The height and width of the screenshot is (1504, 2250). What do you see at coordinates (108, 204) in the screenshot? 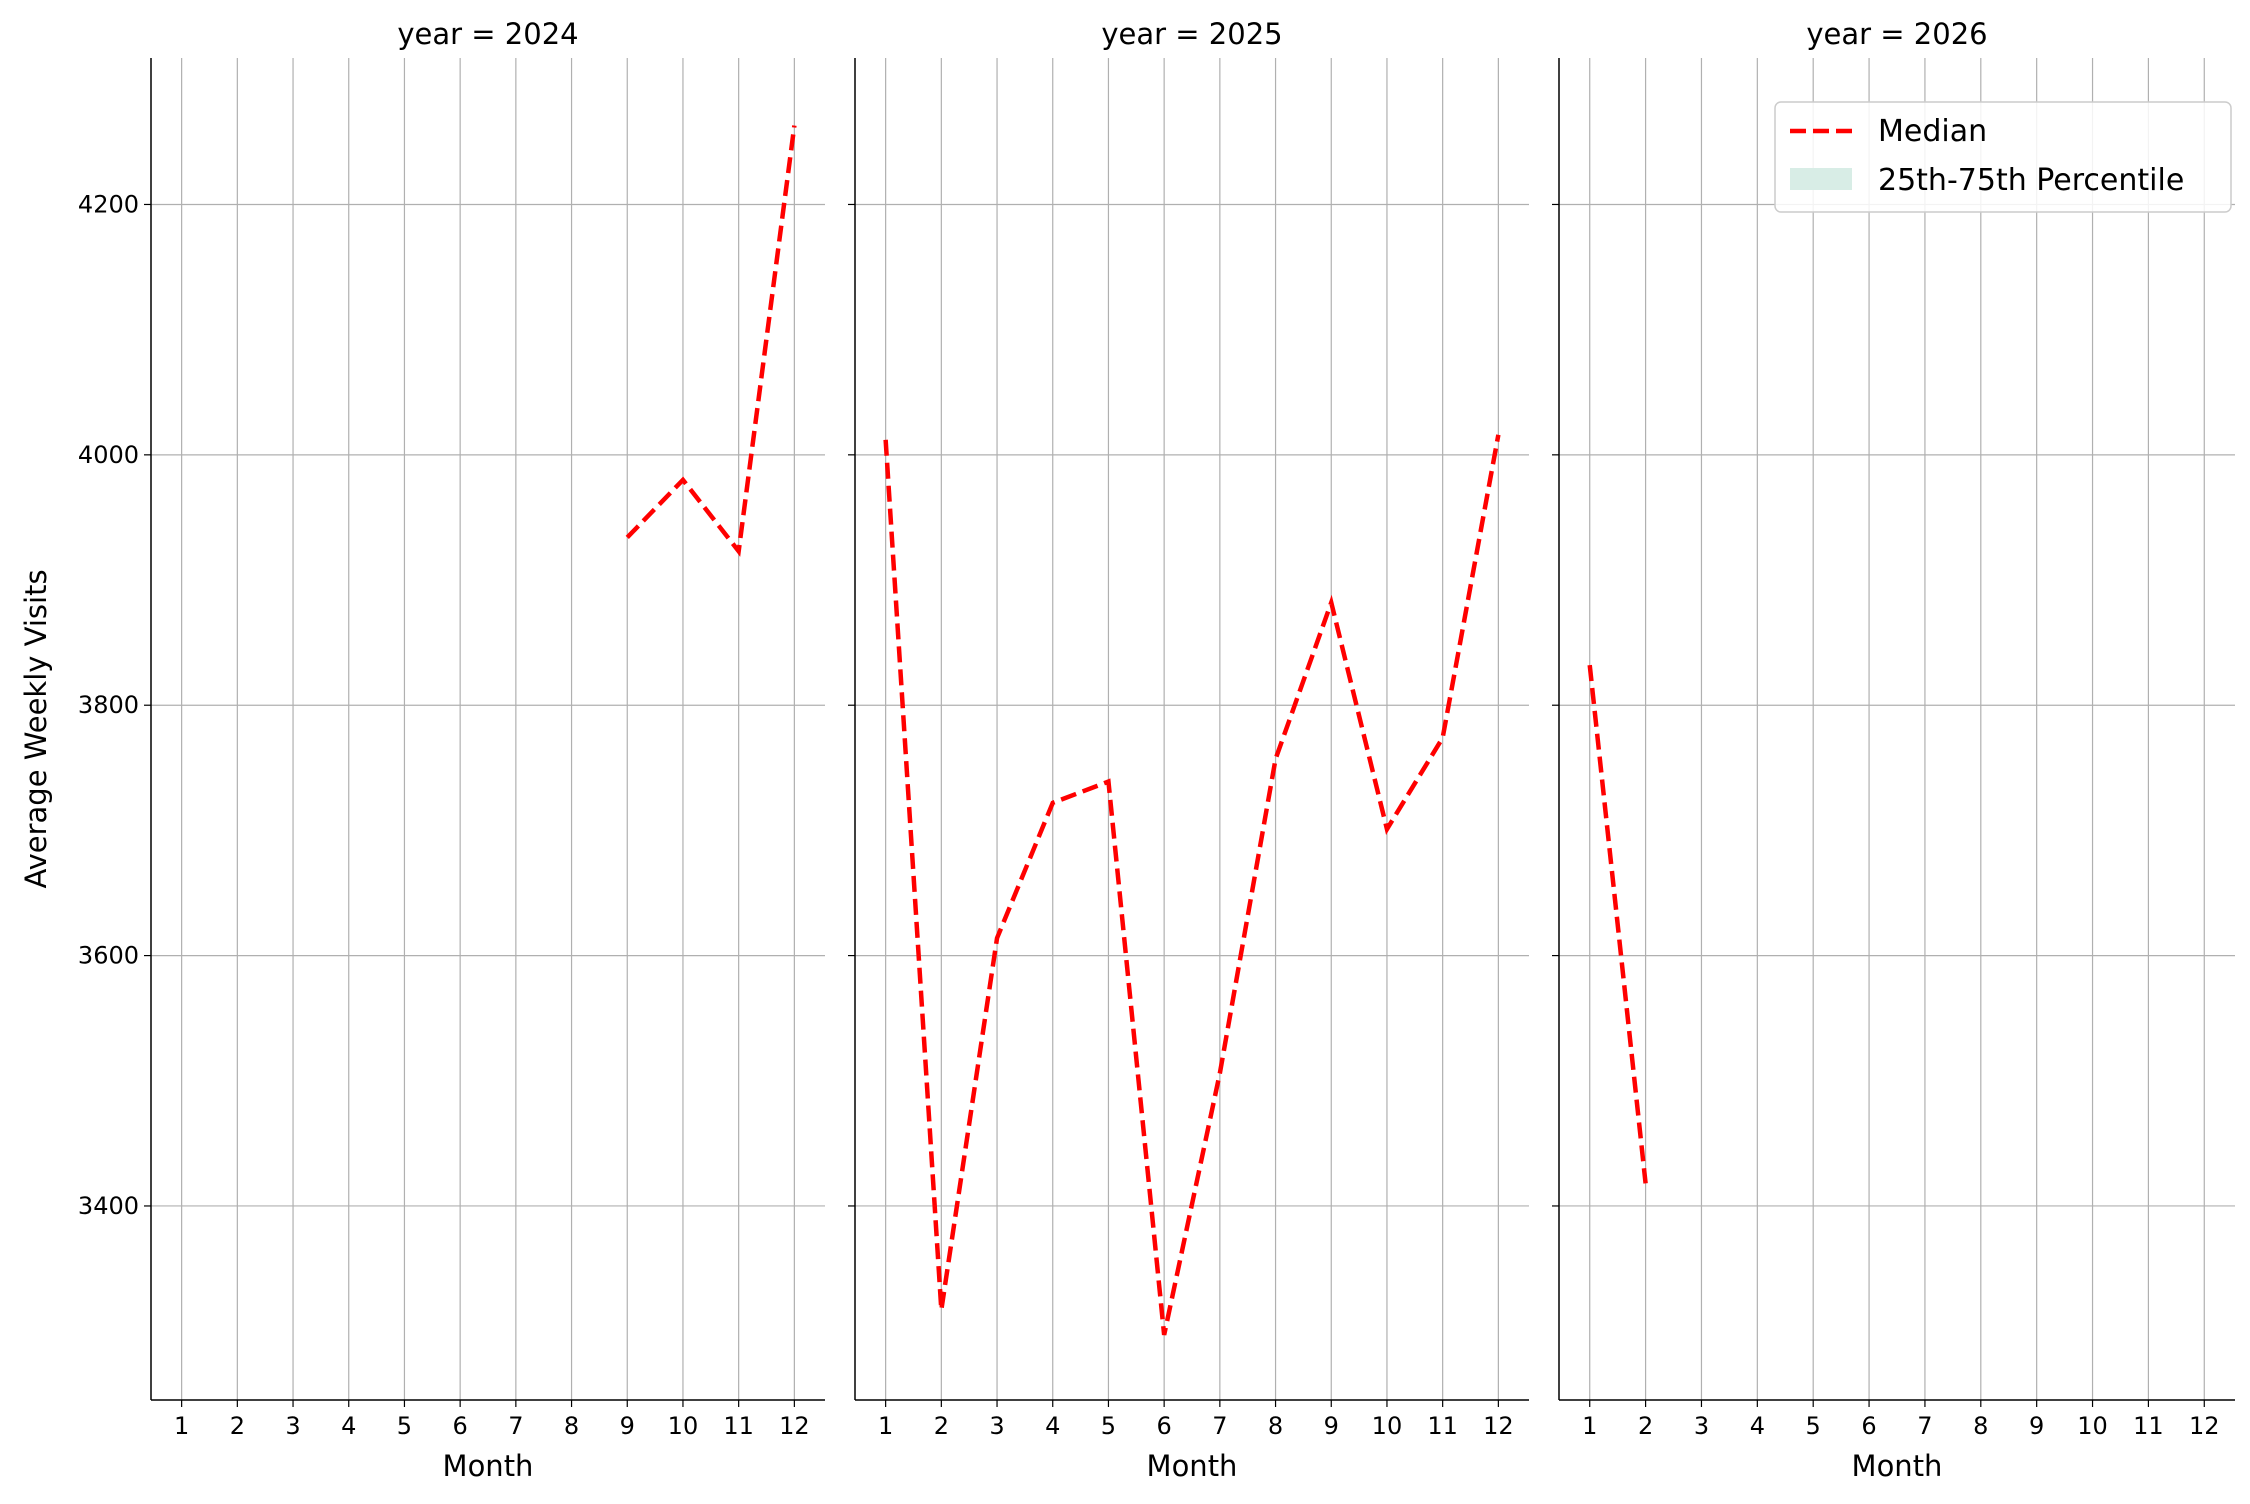
I see `y-tick-label: 4200` at bounding box center [108, 204].